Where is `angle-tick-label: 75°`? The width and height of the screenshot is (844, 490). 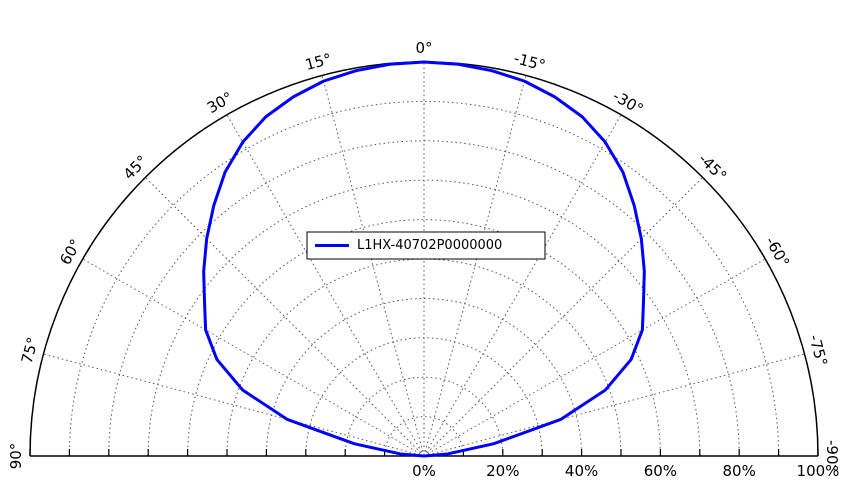
angle-tick-label: 75° is located at coordinates (30, 350).